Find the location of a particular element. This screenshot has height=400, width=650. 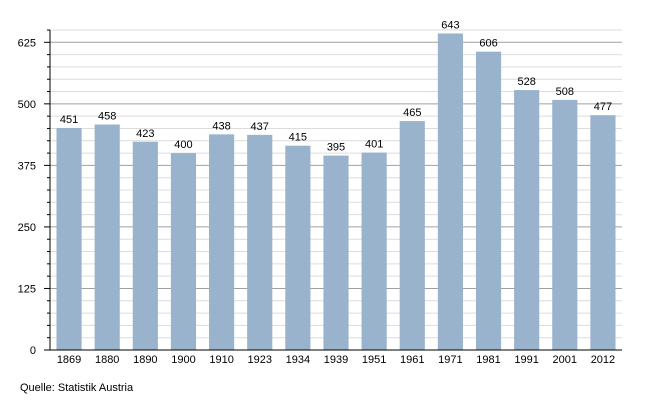

data-label: 643 is located at coordinates (450, 25).